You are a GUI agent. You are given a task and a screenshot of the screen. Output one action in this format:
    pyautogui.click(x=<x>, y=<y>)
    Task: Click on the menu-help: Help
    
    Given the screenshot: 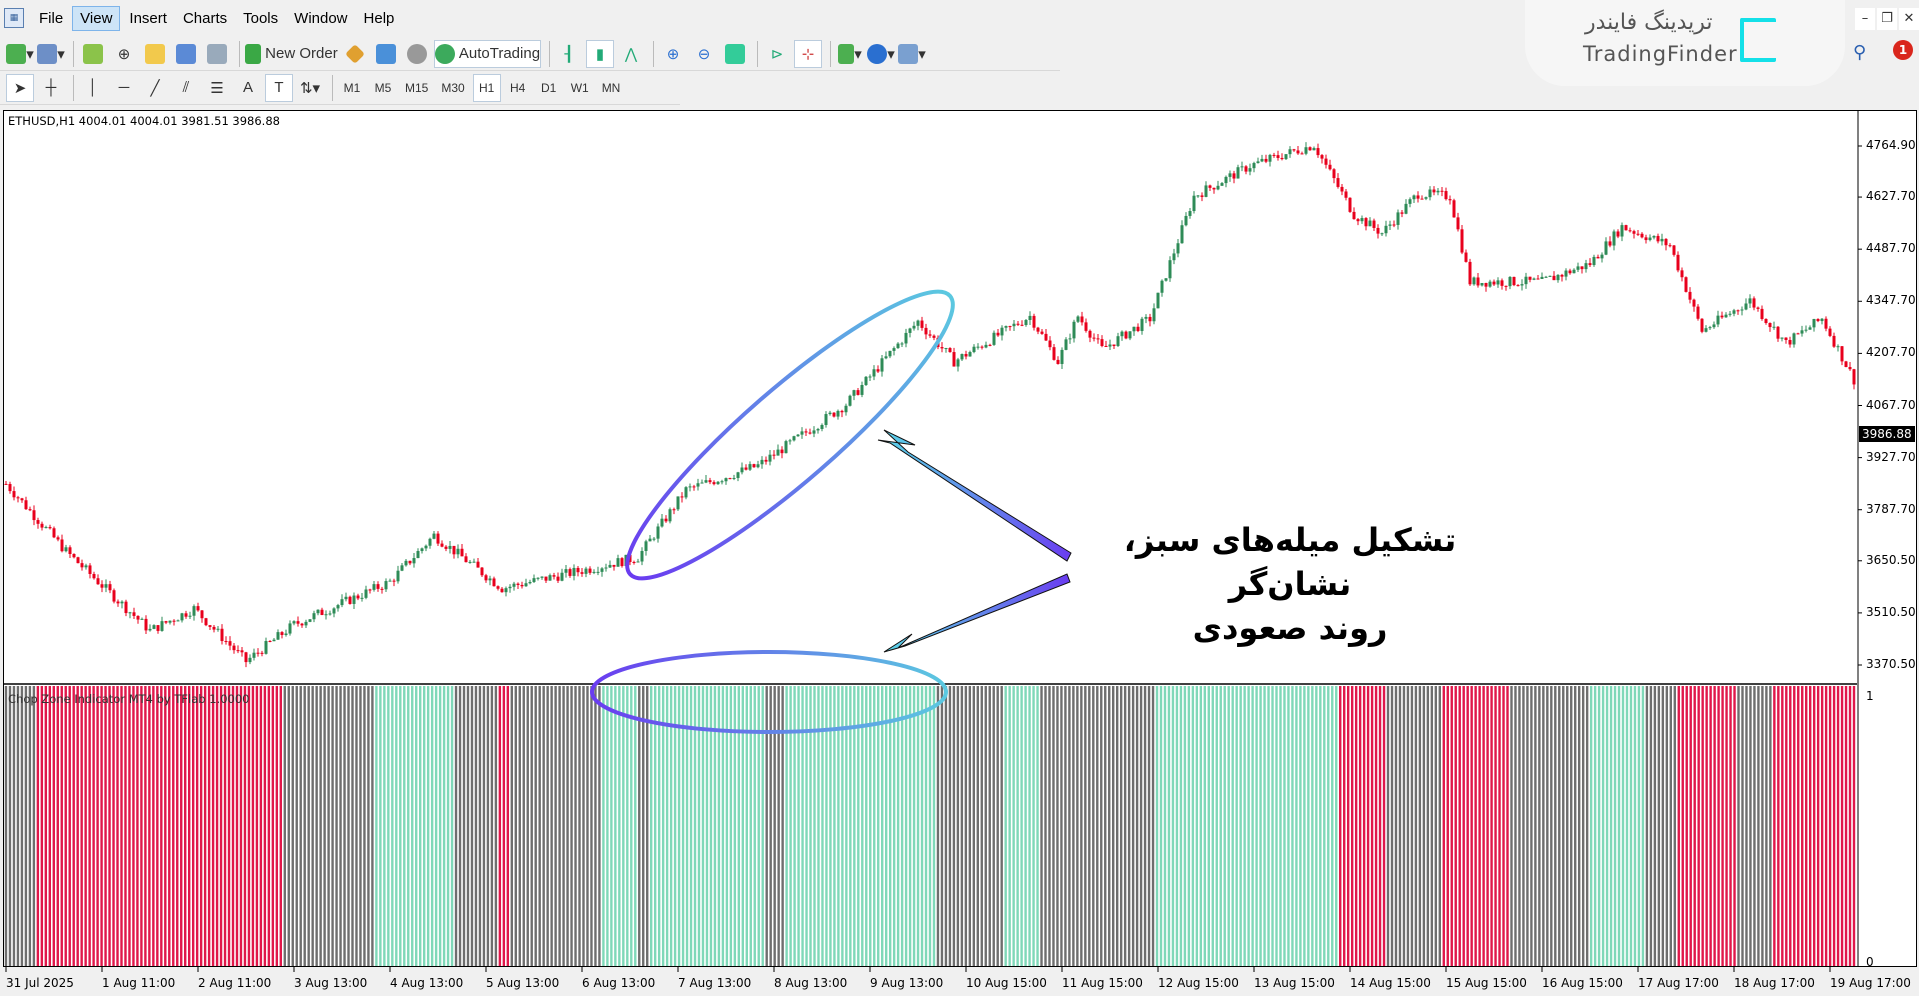 What is the action you would take?
    pyautogui.click(x=379, y=18)
    